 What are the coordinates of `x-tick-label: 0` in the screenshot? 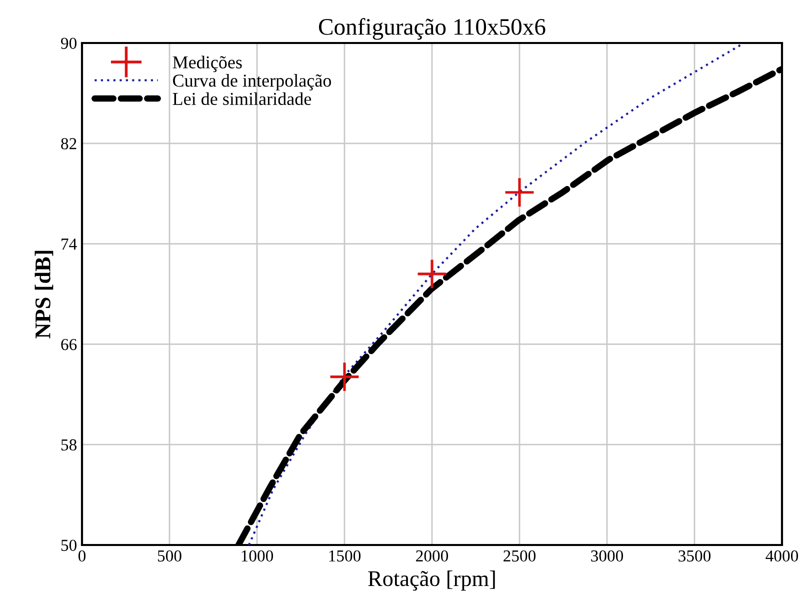 It's located at (82, 556).